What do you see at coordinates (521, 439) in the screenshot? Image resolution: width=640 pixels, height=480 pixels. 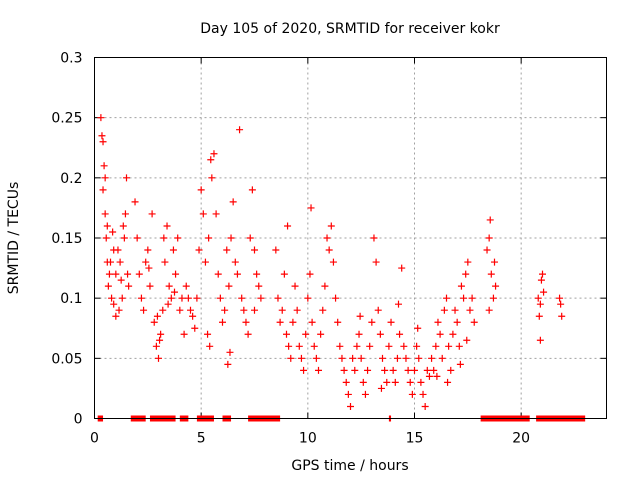 I see `x-tick-label: 20` at bounding box center [521, 439].